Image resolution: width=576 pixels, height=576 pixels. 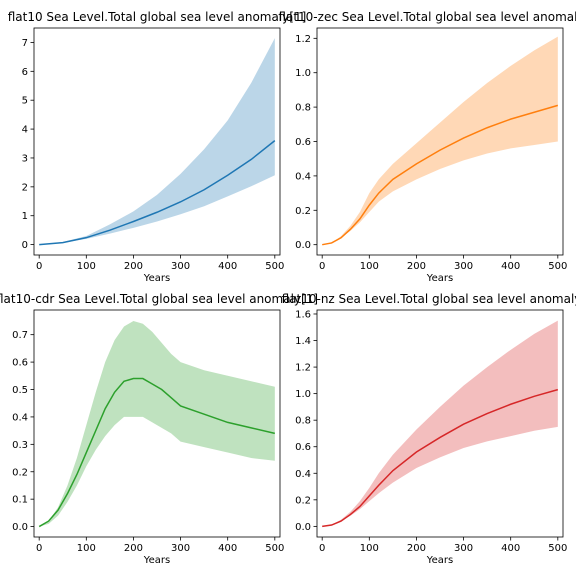 I want to click on y-ticks: 0.0 0.2 0.4 0.6 0.8 1.0 1.2, so click(x=306, y=142).